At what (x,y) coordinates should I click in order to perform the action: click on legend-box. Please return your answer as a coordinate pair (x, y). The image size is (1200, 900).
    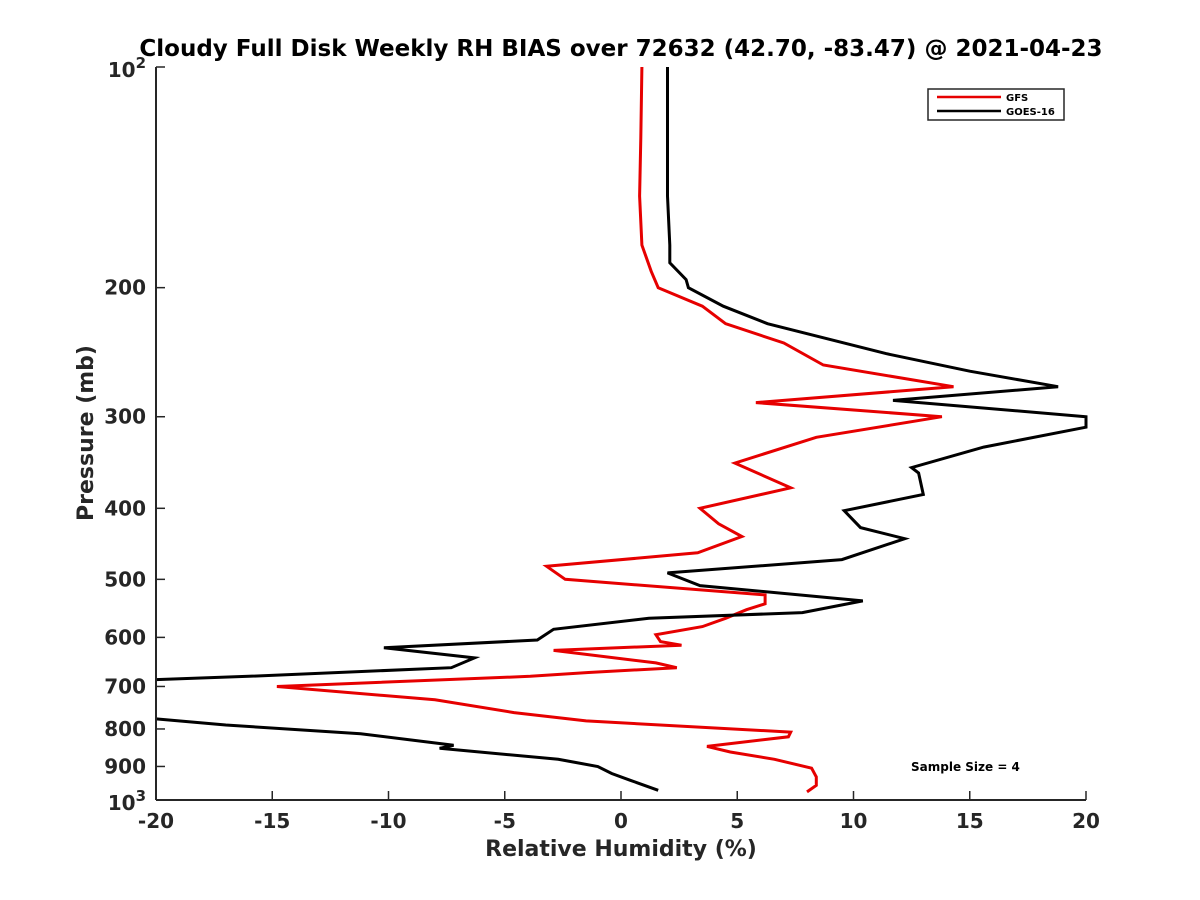
    Looking at the image, I should click on (996, 104).